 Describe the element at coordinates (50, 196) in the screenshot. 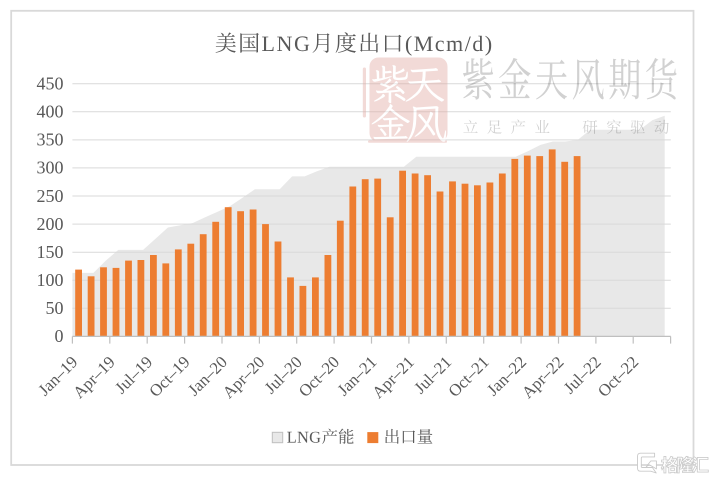

I see `svg-text: 250` at that location.